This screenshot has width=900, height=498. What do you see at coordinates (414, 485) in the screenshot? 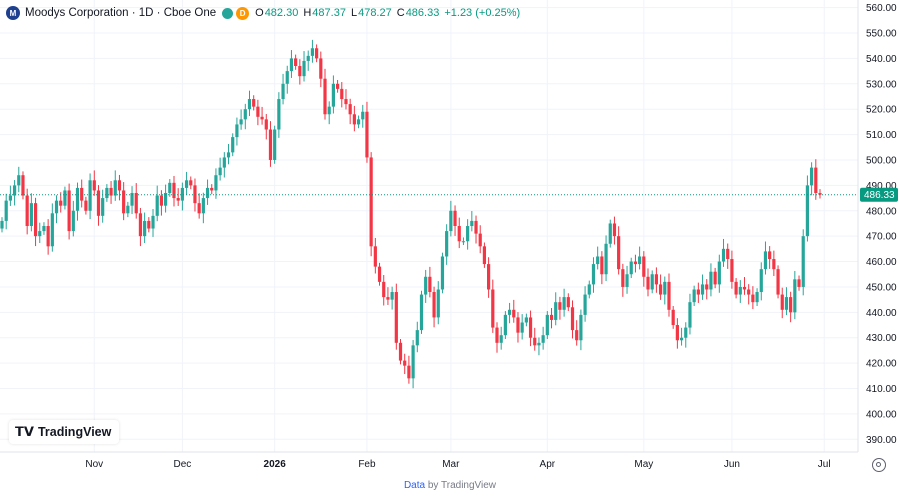
I see `data-link: Data` at bounding box center [414, 485].